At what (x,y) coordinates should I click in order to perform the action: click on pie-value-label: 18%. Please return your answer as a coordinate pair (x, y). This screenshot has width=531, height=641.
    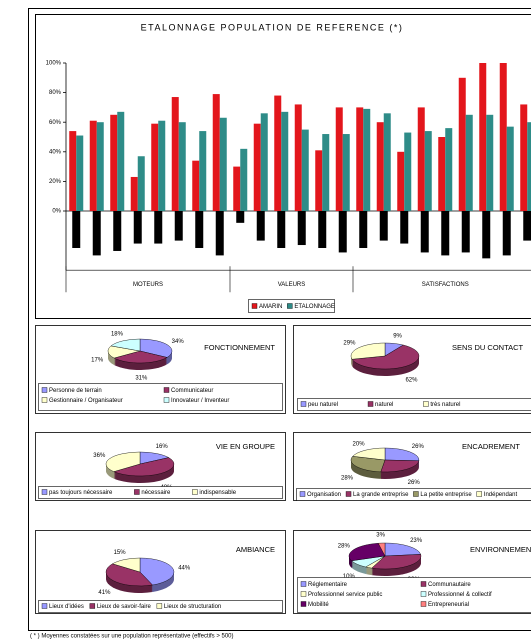
    Looking at the image, I should click on (117, 335).